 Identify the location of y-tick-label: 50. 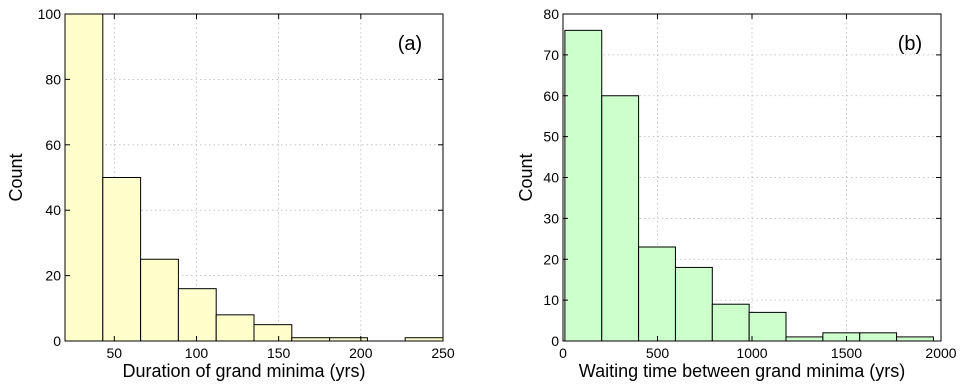
(551, 137).